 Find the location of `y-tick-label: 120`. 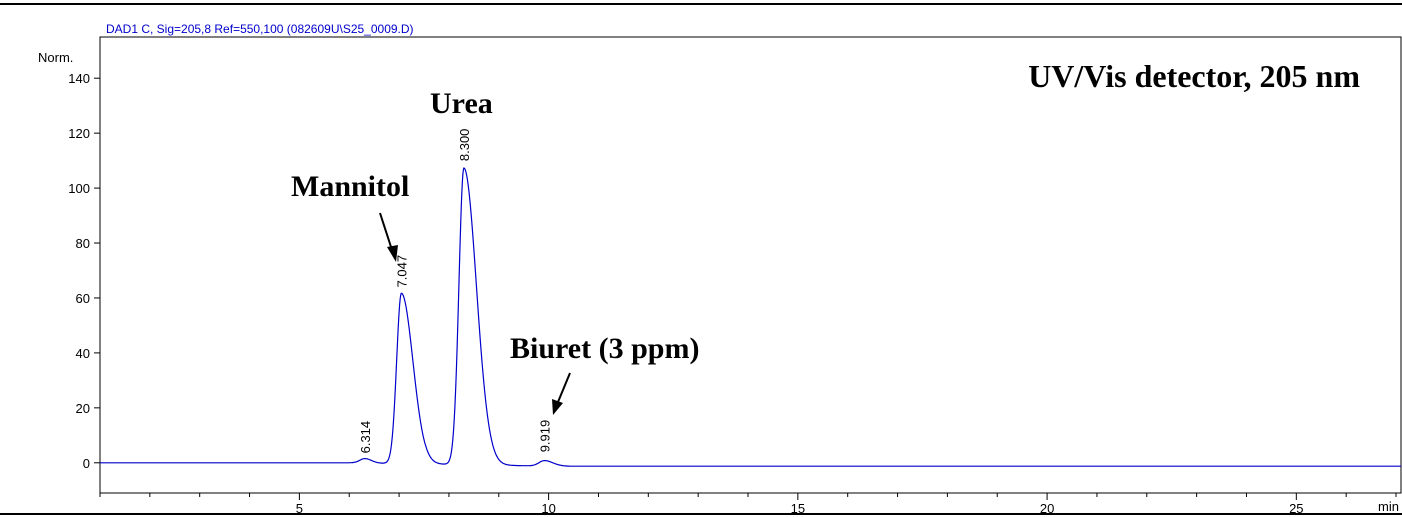

y-tick-label: 120 is located at coordinates (79, 133).